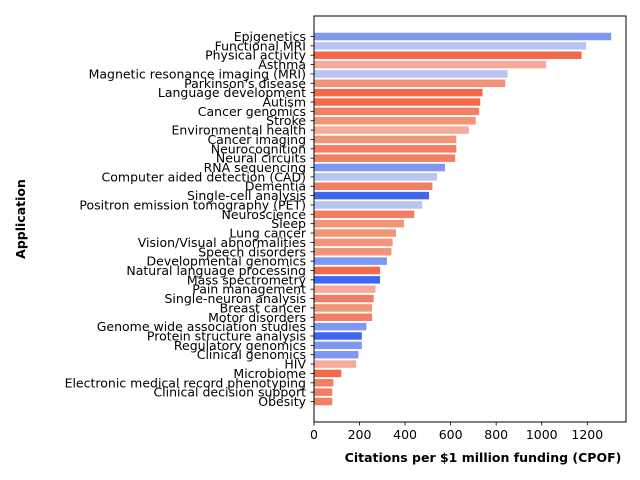 This screenshot has width=640, height=480. Describe the element at coordinates (295, 364) in the screenshot. I see `category-label: HIV` at that location.